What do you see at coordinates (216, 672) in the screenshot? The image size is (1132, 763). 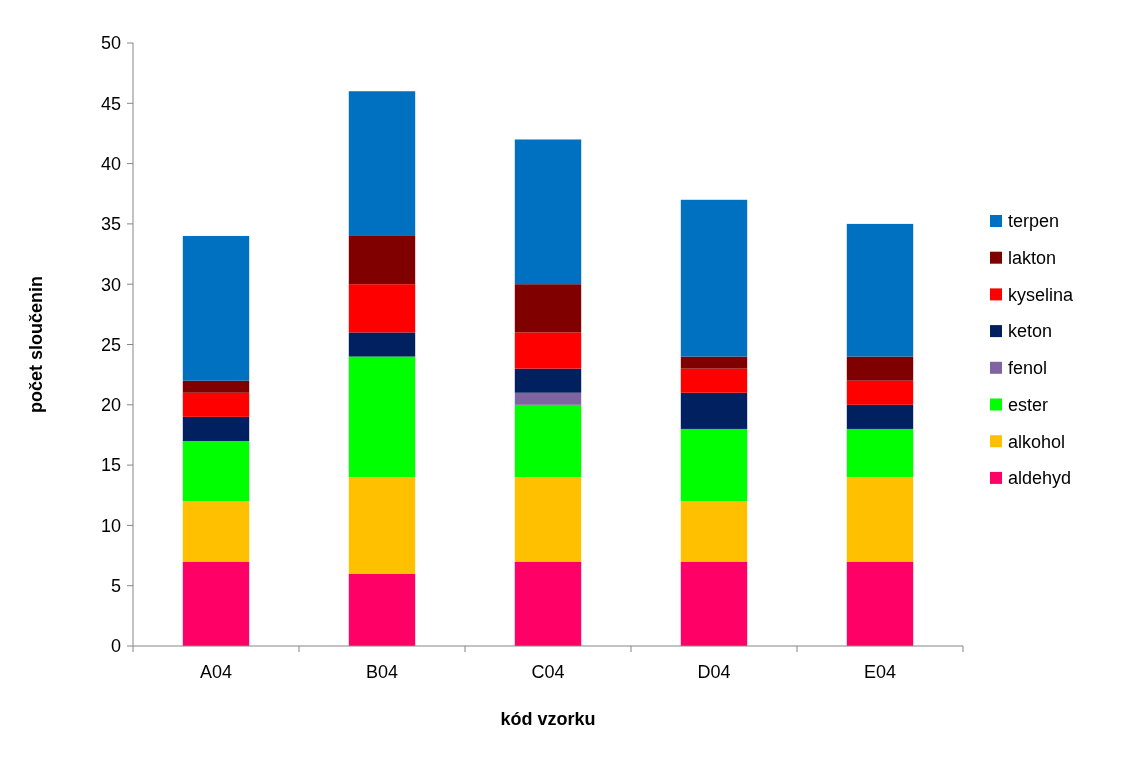 I see `x-tick-label: A04` at bounding box center [216, 672].